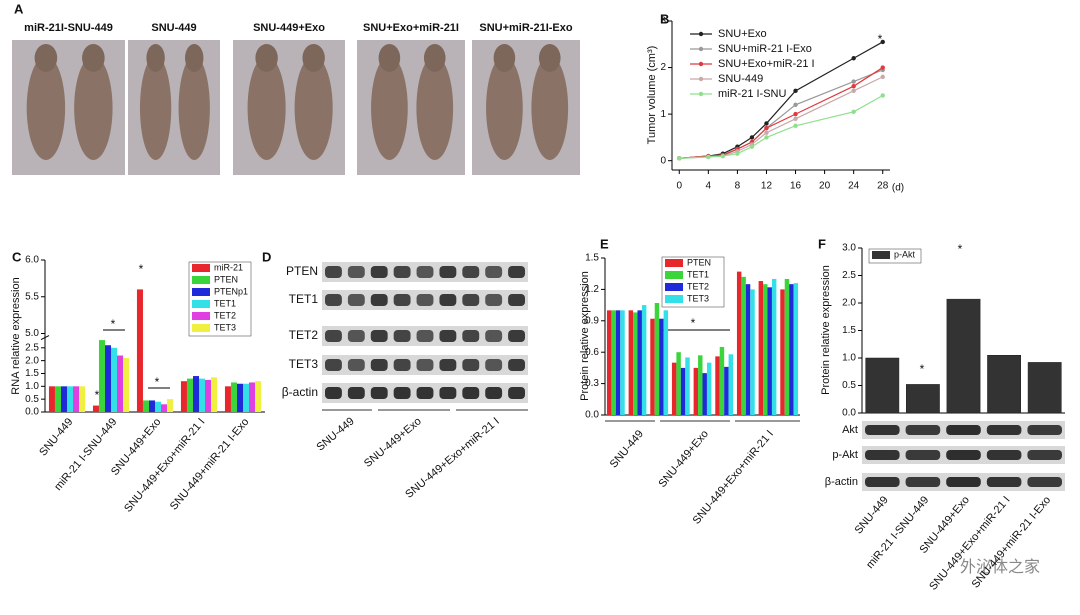  Describe the element at coordinates (698, 298) in the screenshot. I see `legend-label: TET3` at that location.